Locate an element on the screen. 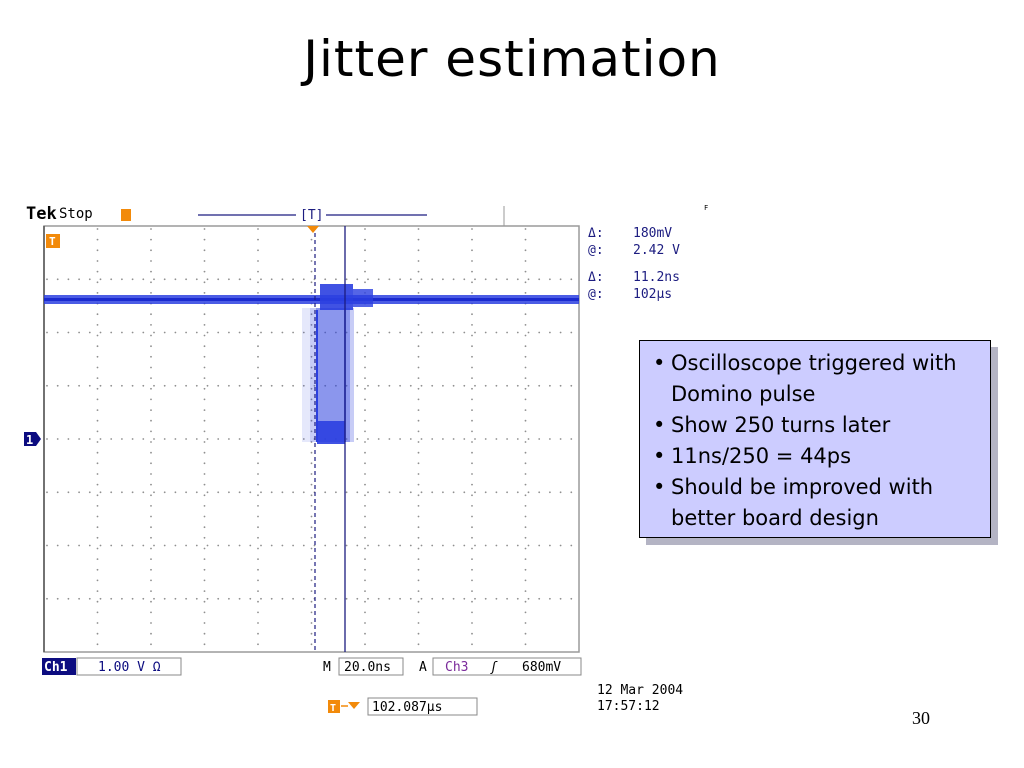 Image resolution: width=1024 pixels, height=768 pixels. timebase-prefix: M is located at coordinates (327, 667).